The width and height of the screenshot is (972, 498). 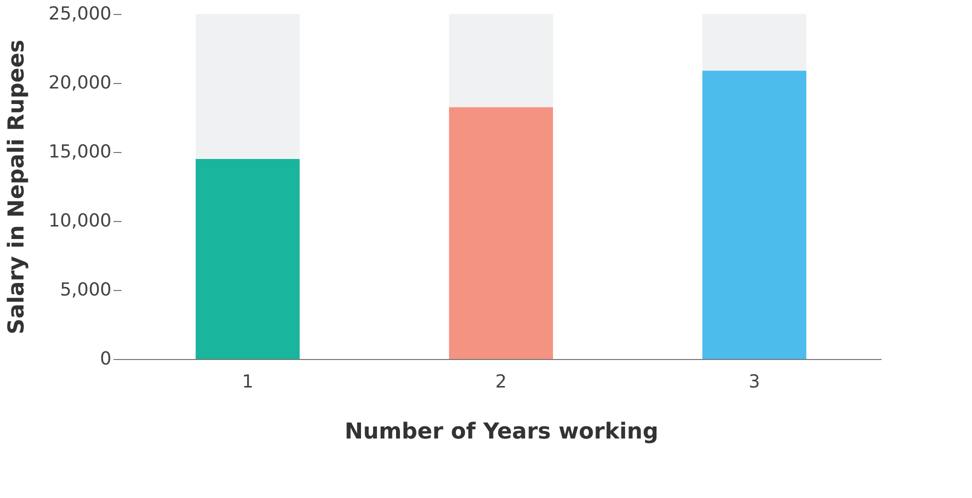 I want to click on x-tick-label: 1, so click(x=248, y=382).